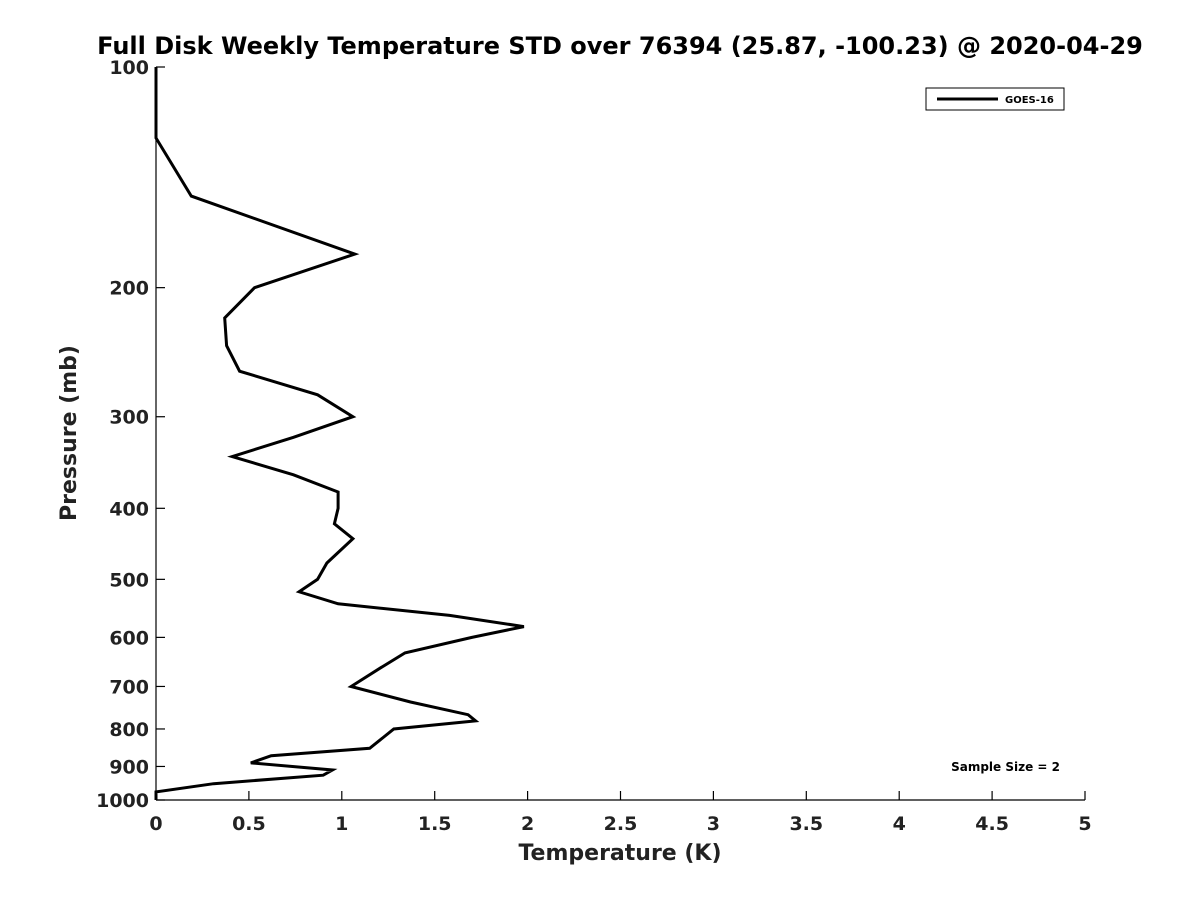  What do you see at coordinates (69, 433) in the screenshot?
I see `y-axis-label: Pressure (mb)` at bounding box center [69, 433].